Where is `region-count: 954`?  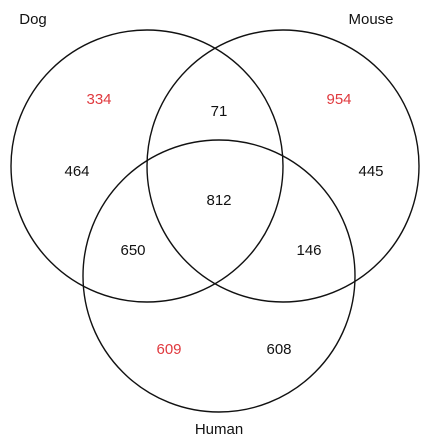
region-count: 954 is located at coordinates (338, 99).